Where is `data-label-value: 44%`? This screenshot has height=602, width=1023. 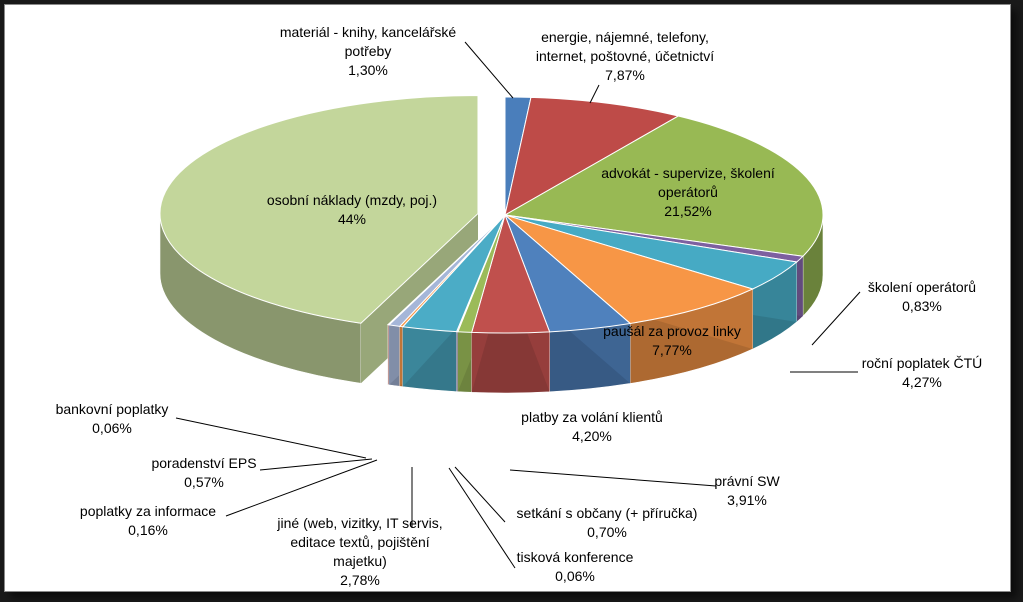
data-label-value: 44% is located at coordinates (352, 219).